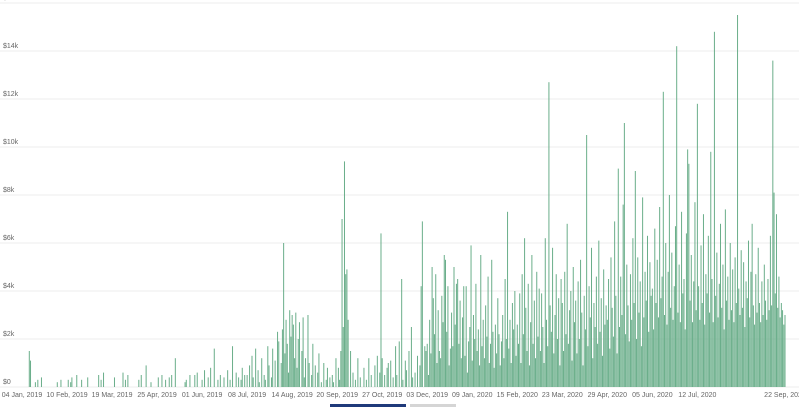 The image size is (799, 407). Describe the element at coordinates (22, 395) in the screenshot. I see `x-tick-label: 04 Jan, 2019` at that location.